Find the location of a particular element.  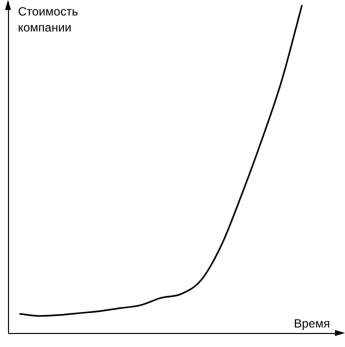

x-axis-title: Время is located at coordinates (312, 323).